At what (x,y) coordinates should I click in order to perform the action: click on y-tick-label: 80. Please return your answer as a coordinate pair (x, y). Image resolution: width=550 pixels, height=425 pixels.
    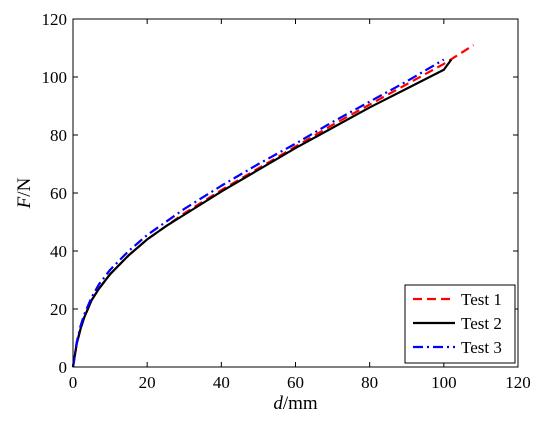
    Looking at the image, I should click on (58, 135).